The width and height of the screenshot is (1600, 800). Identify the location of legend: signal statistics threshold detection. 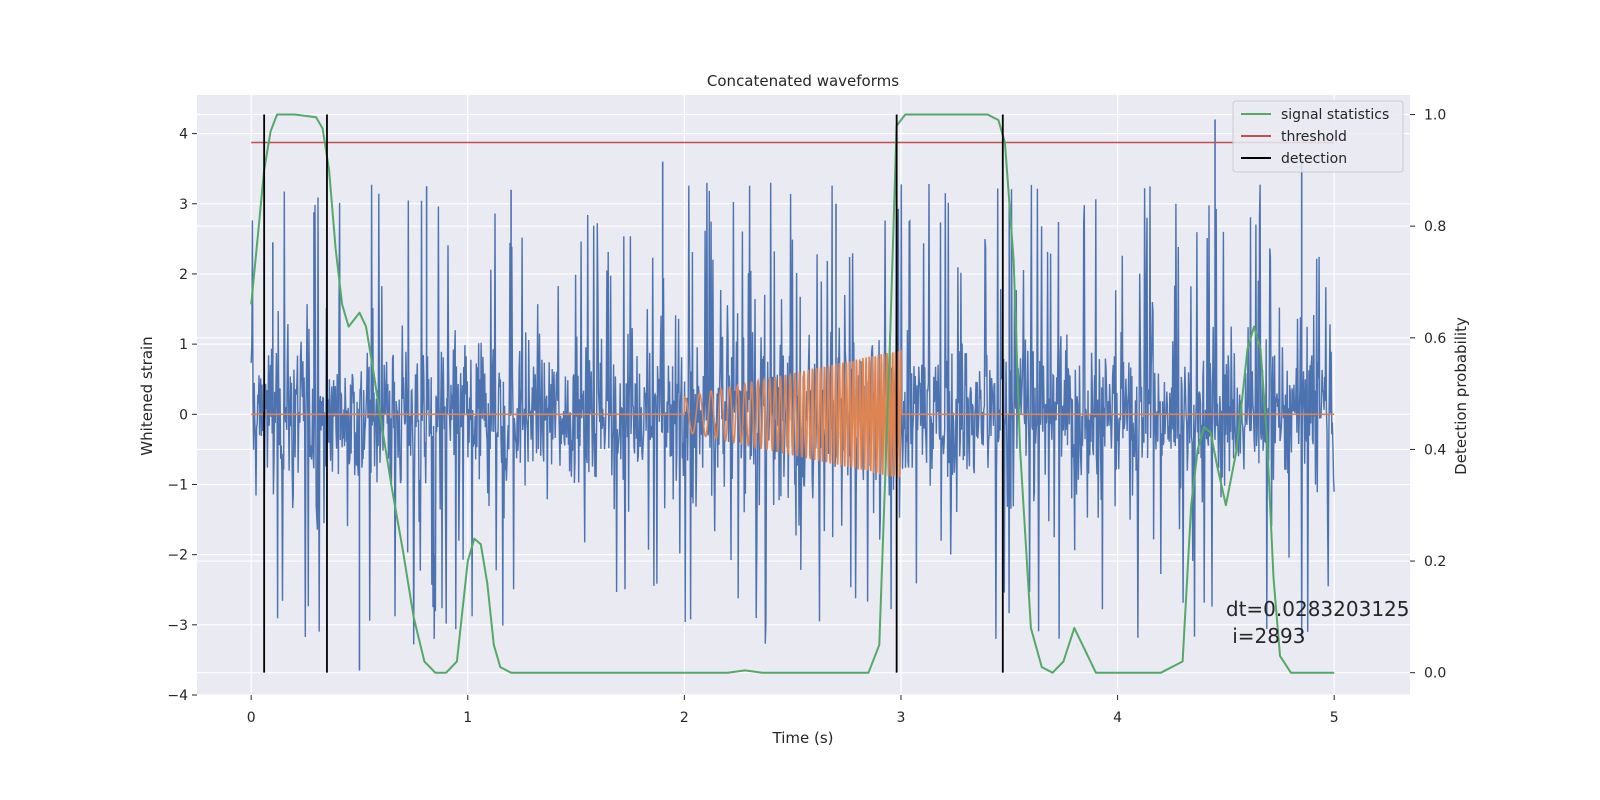
(1318, 136).